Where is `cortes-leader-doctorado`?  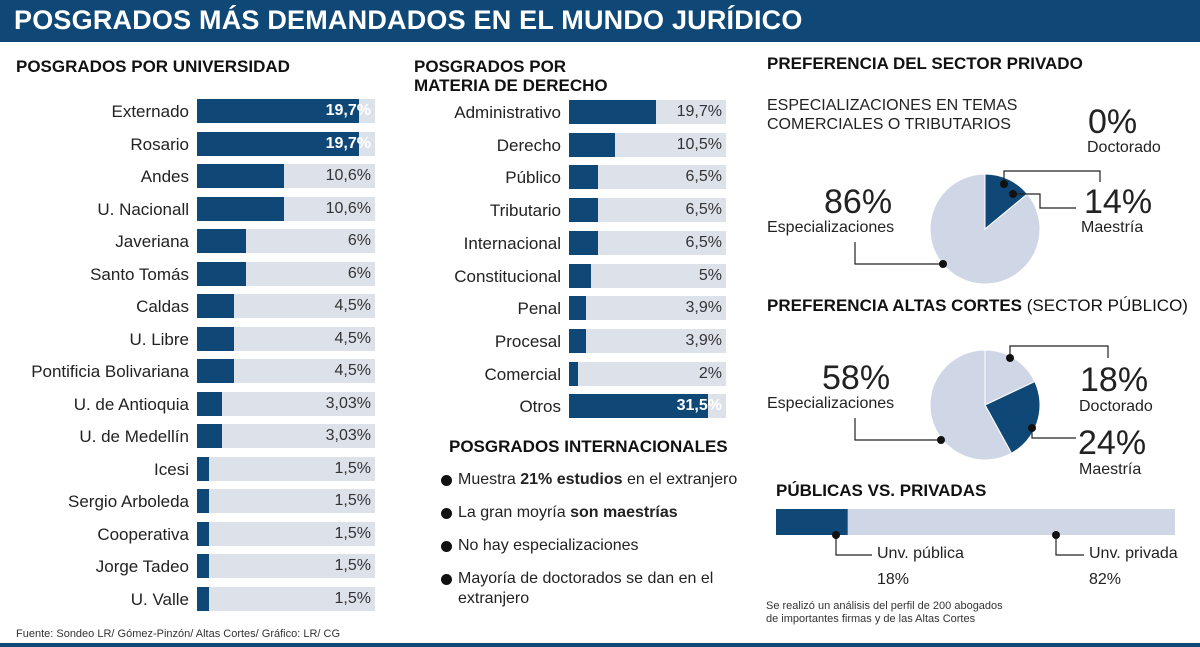 cortes-leader-doctorado is located at coordinates (1059, 351).